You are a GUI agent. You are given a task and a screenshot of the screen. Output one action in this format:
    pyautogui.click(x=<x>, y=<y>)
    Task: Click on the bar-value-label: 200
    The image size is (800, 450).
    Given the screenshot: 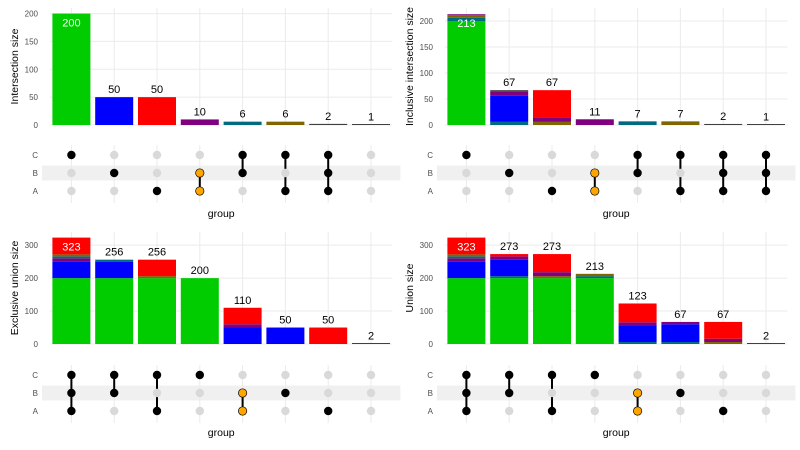 What is the action you would take?
    pyautogui.click(x=71, y=24)
    